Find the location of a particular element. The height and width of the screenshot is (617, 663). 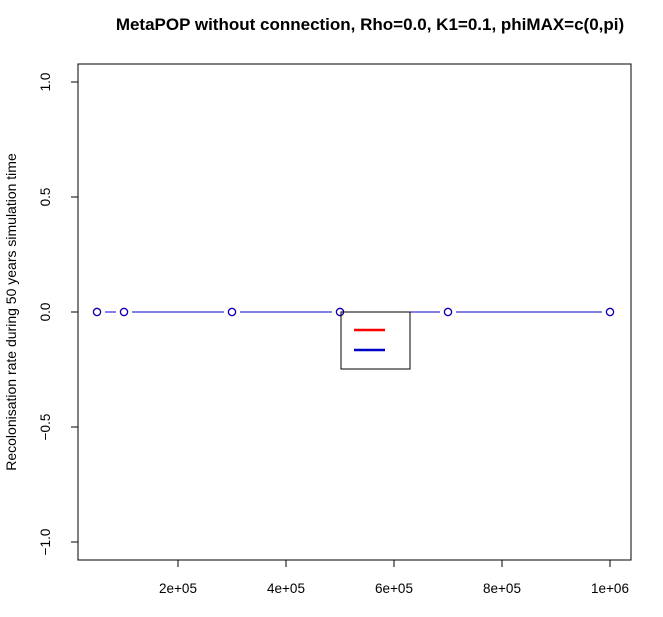

y-axis: −1.0 −0.5 0.0 0.5 1.0 is located at coordinates (58, 314).